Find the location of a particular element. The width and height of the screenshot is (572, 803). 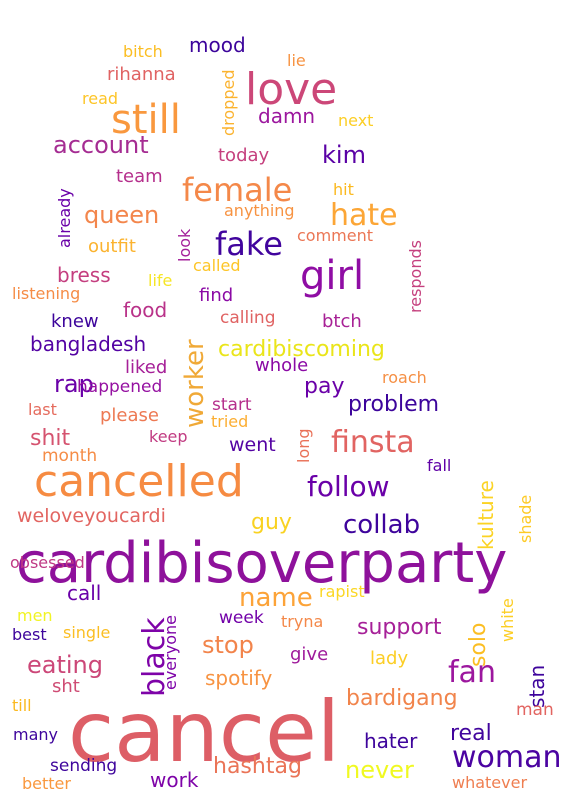

word: outfit is located at coordinates (112, 246).